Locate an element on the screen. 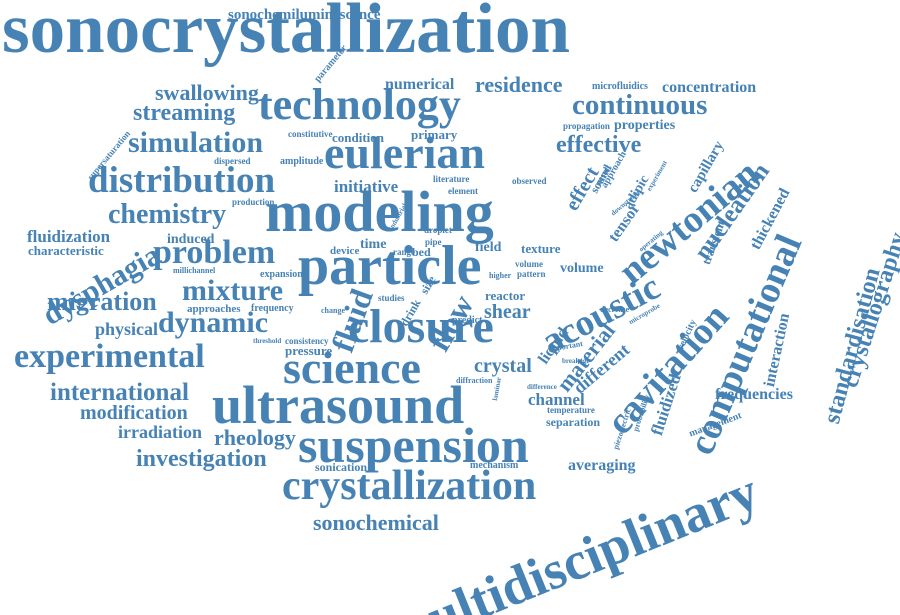 Image resolution: width=900 pixels, height=615 pixels. word-simulation: simulation is located at coordinates (196, 142).